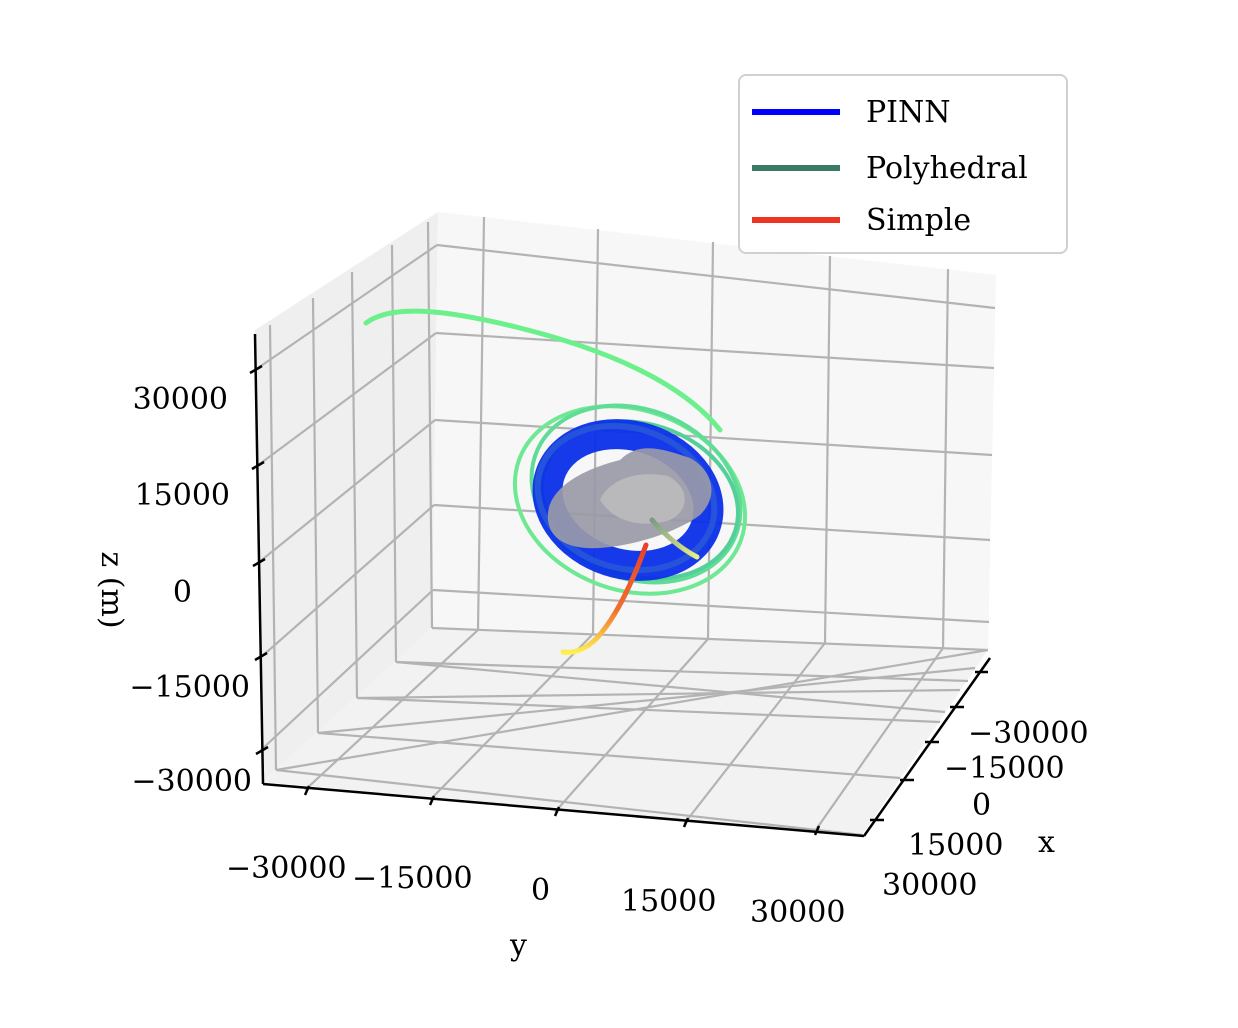 This screenshot has width=1238, height=1028. What do you see at coordinates (180, 399) in the screenshot?
I see `z-tick-label: 30000` at bounding box center [180, 399].